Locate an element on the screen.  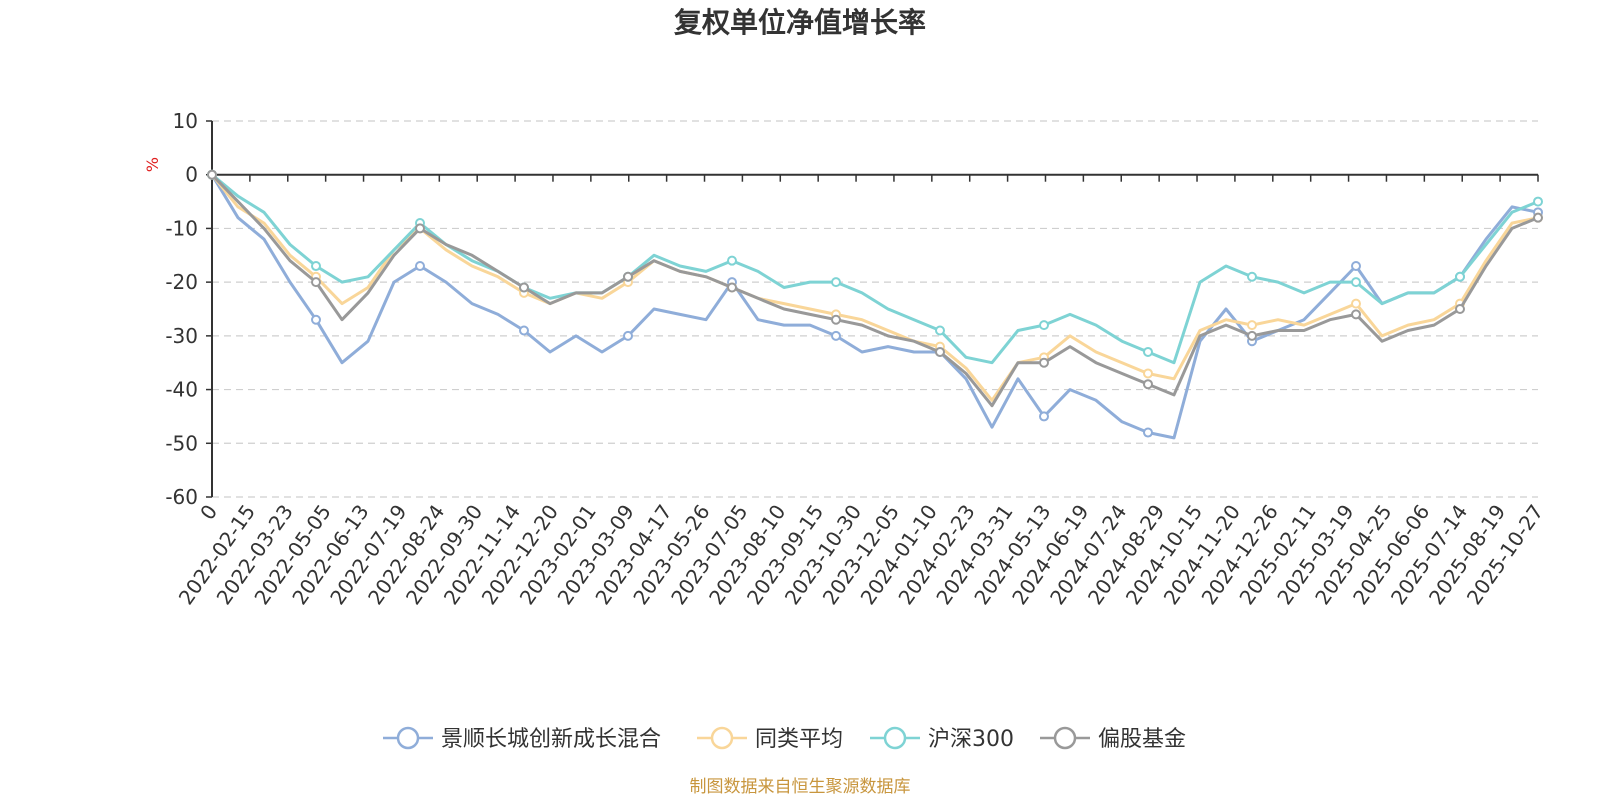
y-tick-label: 0 is located at coordinates (191, 175).